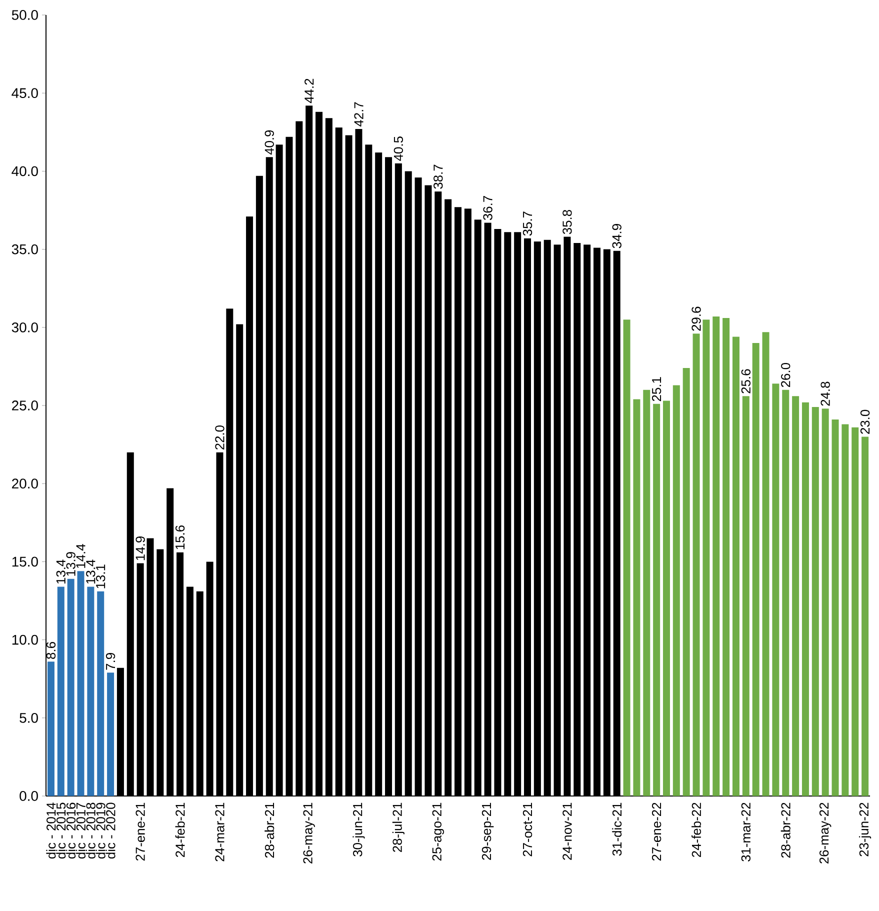  Describe the element at coordinates (25, 15) in the screenshot. I see `y-tick-label: 50.0` at that location.